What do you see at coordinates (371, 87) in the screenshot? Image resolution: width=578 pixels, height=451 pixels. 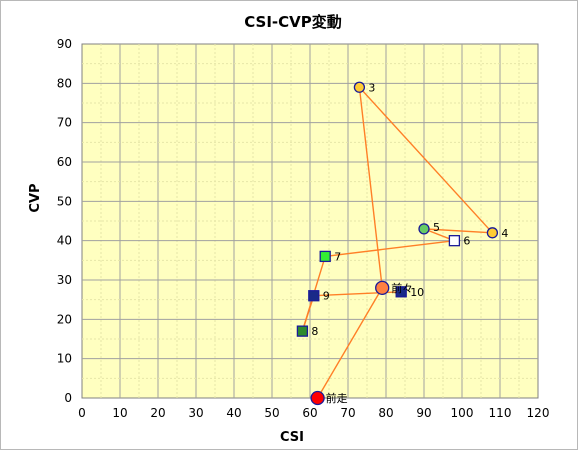 I see `point-label: 3` at bounding box center [371, 87].